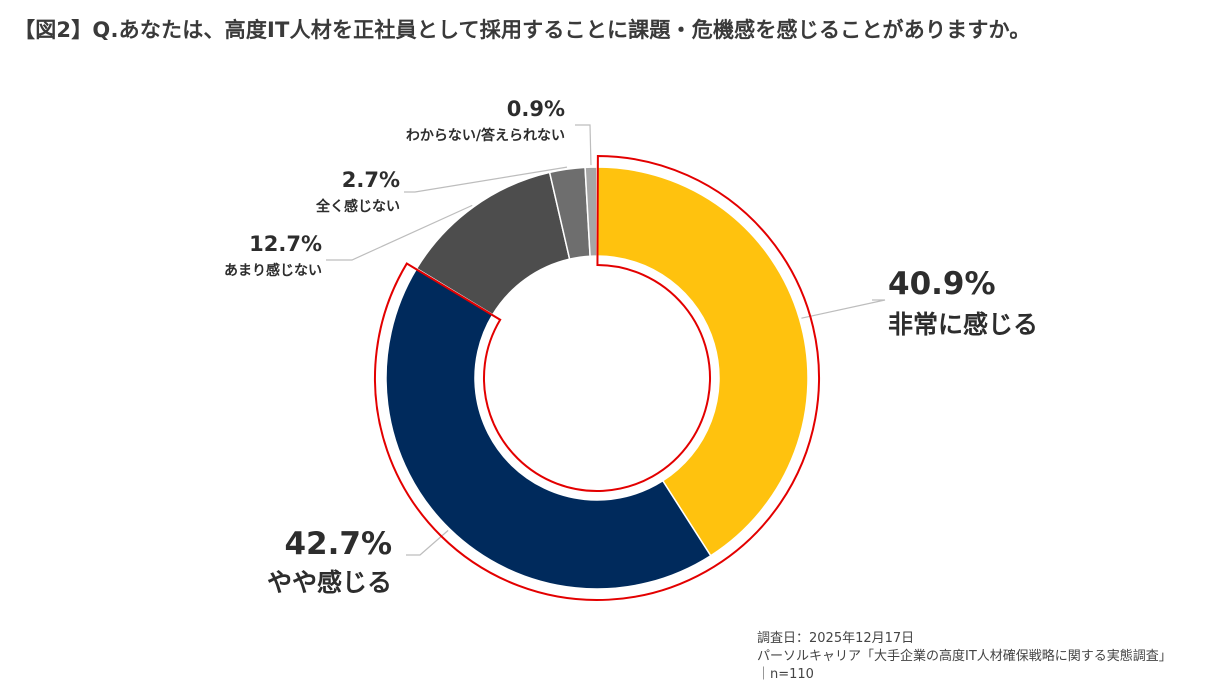 This screenshot has height=694, width=1209. Describe the element at coordinates (485, 136) in the screenshot. I see `label-name-4: わからない/答えられない` at that location.